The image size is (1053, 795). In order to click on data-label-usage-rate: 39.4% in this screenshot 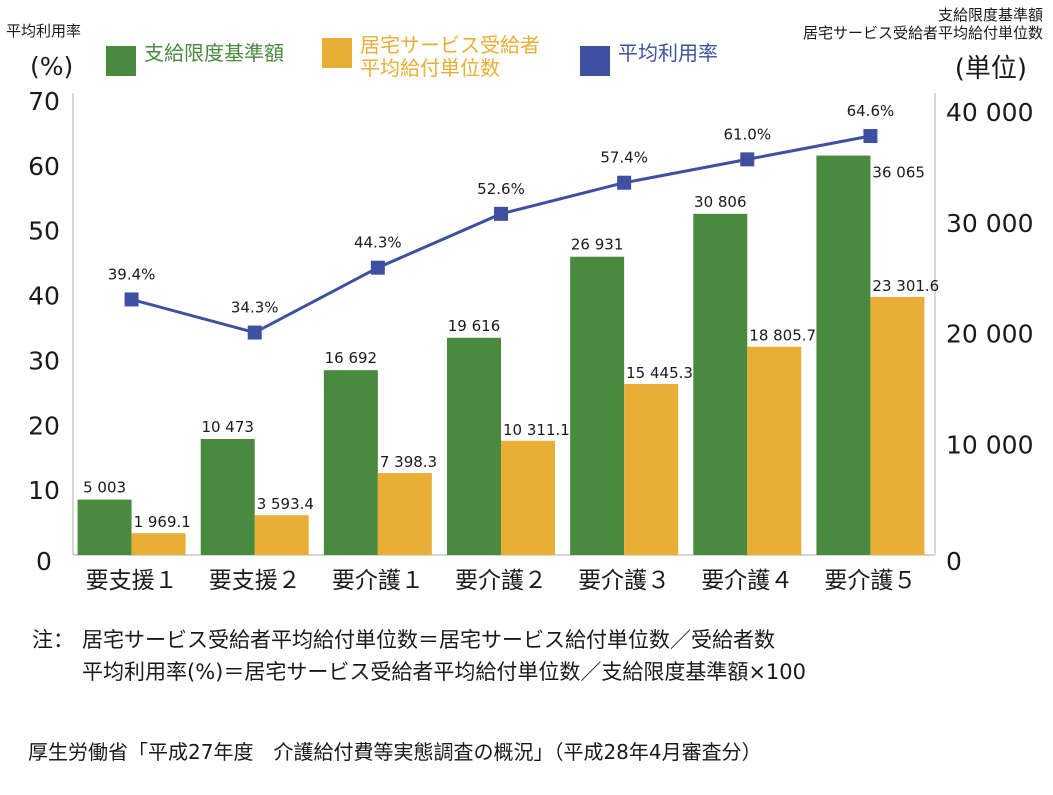, I will do `click(132, 274)`.